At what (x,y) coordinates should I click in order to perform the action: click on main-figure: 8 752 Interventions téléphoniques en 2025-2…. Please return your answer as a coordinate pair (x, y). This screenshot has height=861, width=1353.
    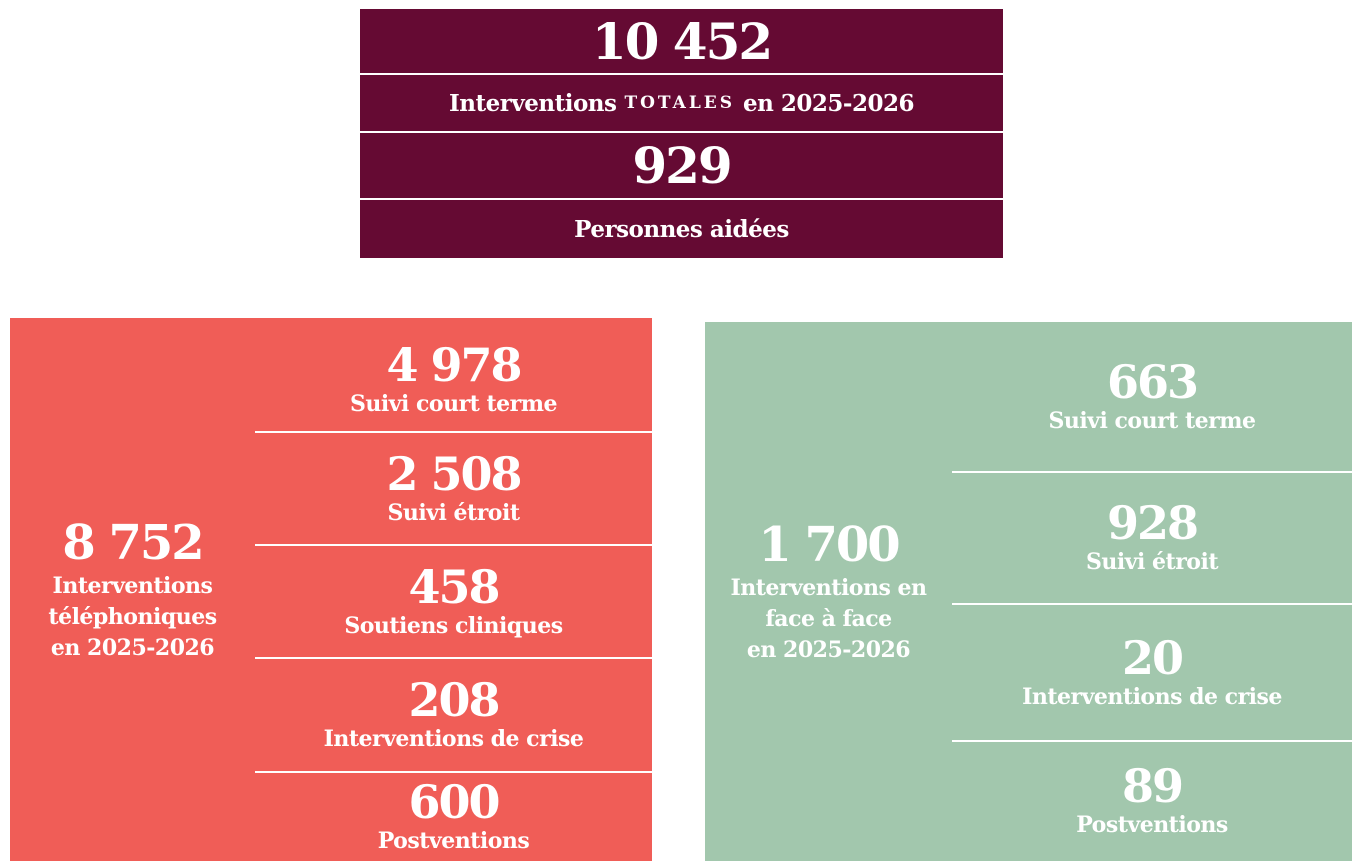
    Looking at the image, I should click on (132, 589).